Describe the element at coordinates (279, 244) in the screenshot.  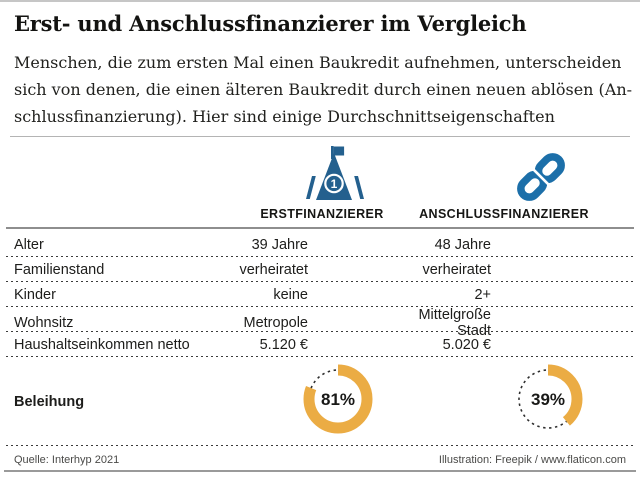
I see `first-value: 39 Jahre` at that location.